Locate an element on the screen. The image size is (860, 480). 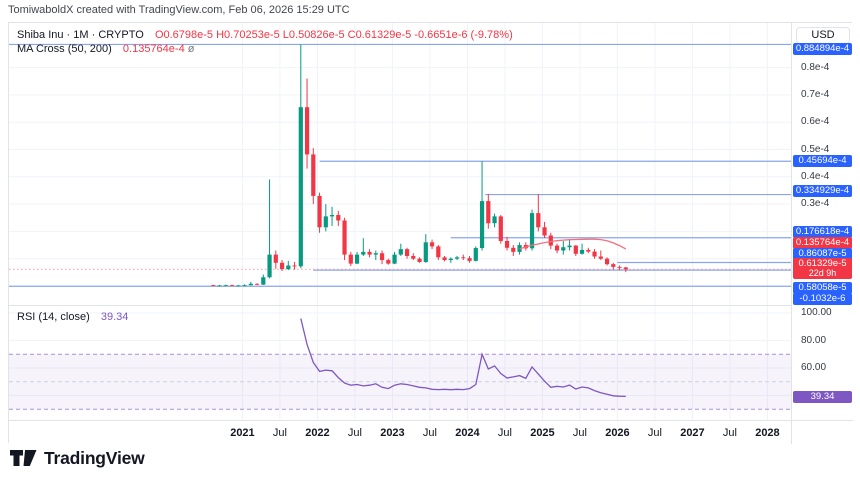
price-badge: -0.1032e-6 is located at coordinates (822, 299).